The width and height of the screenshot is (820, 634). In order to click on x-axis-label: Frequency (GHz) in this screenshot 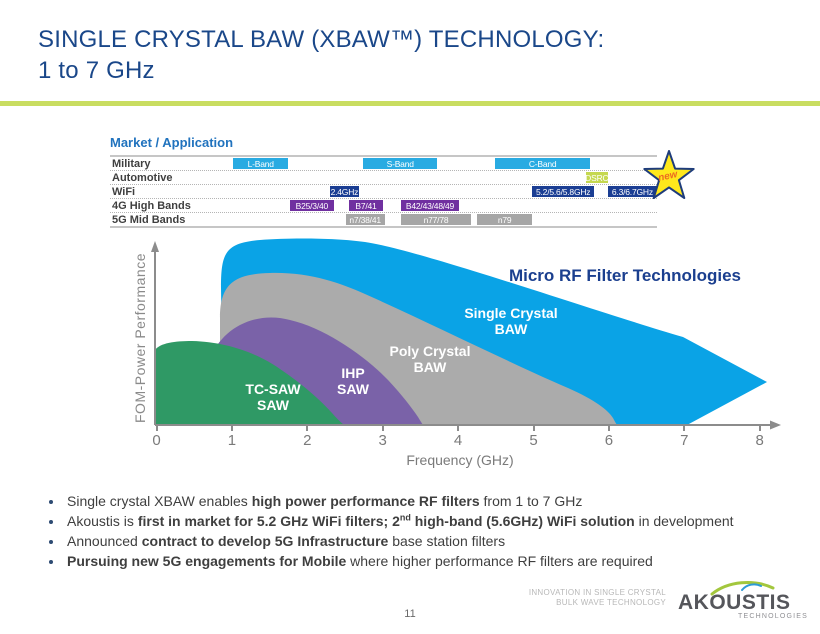, I will do `click(460, 460)`.